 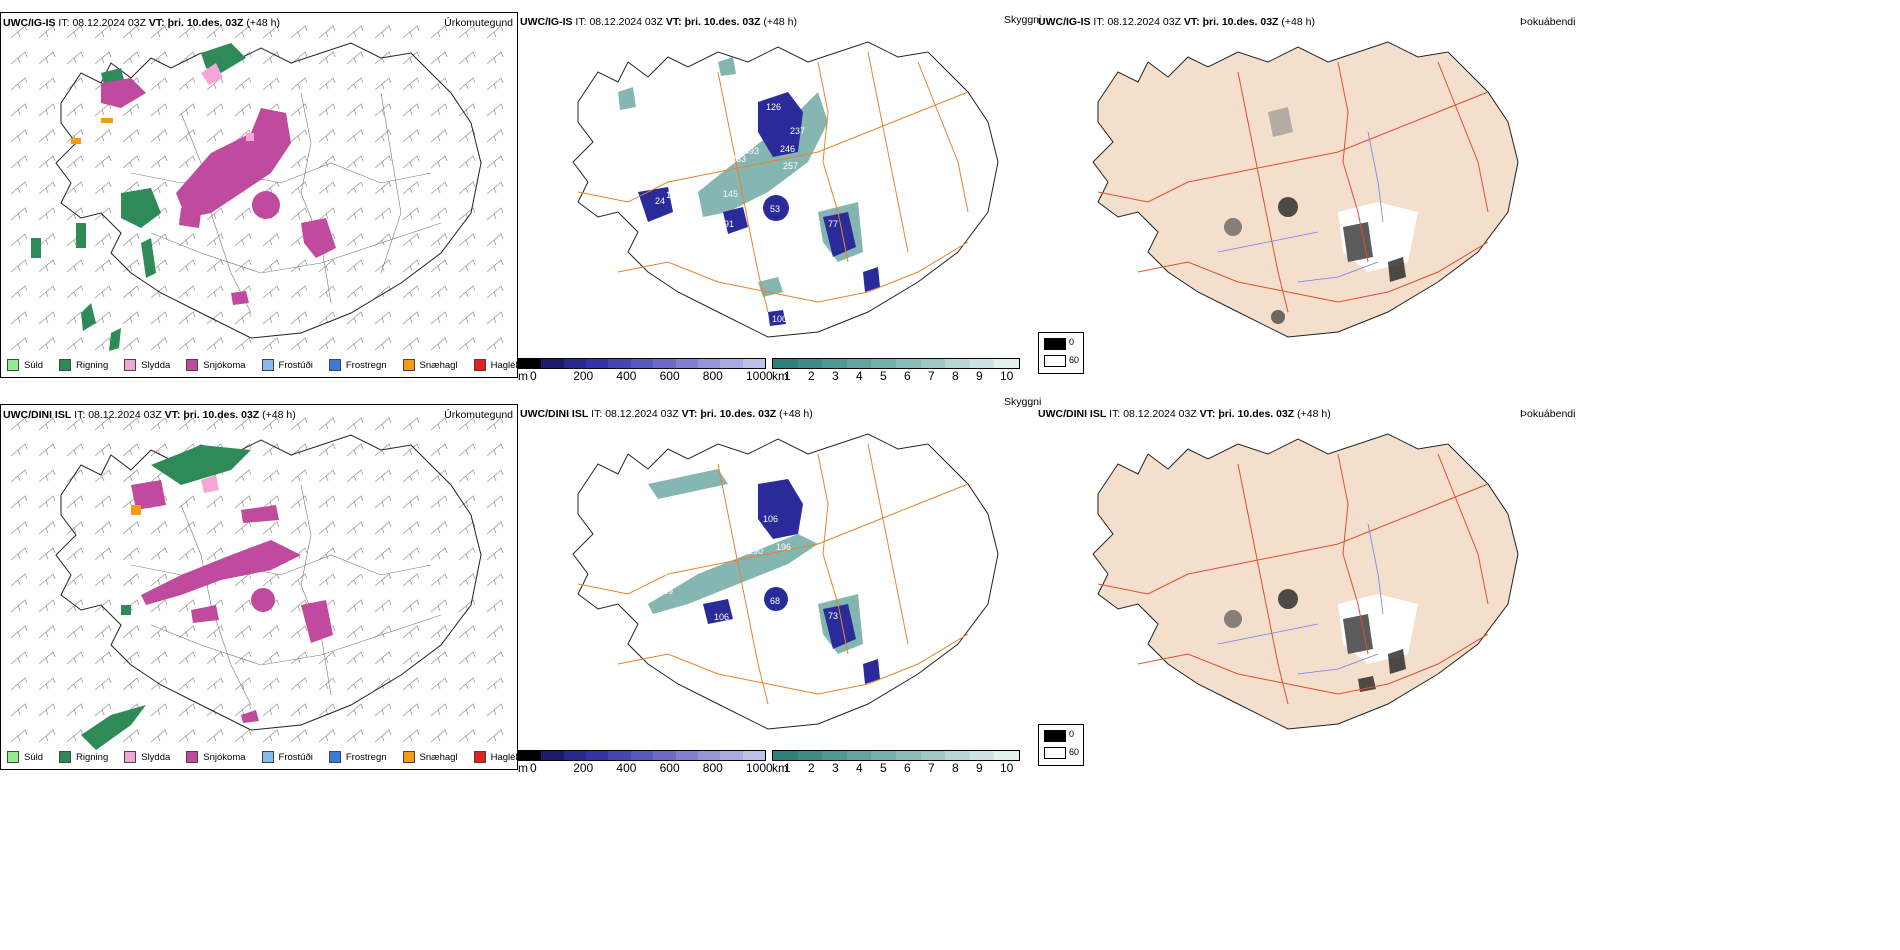 I want to click on ceiling-value-label: 135, so click(x=720, y=161).